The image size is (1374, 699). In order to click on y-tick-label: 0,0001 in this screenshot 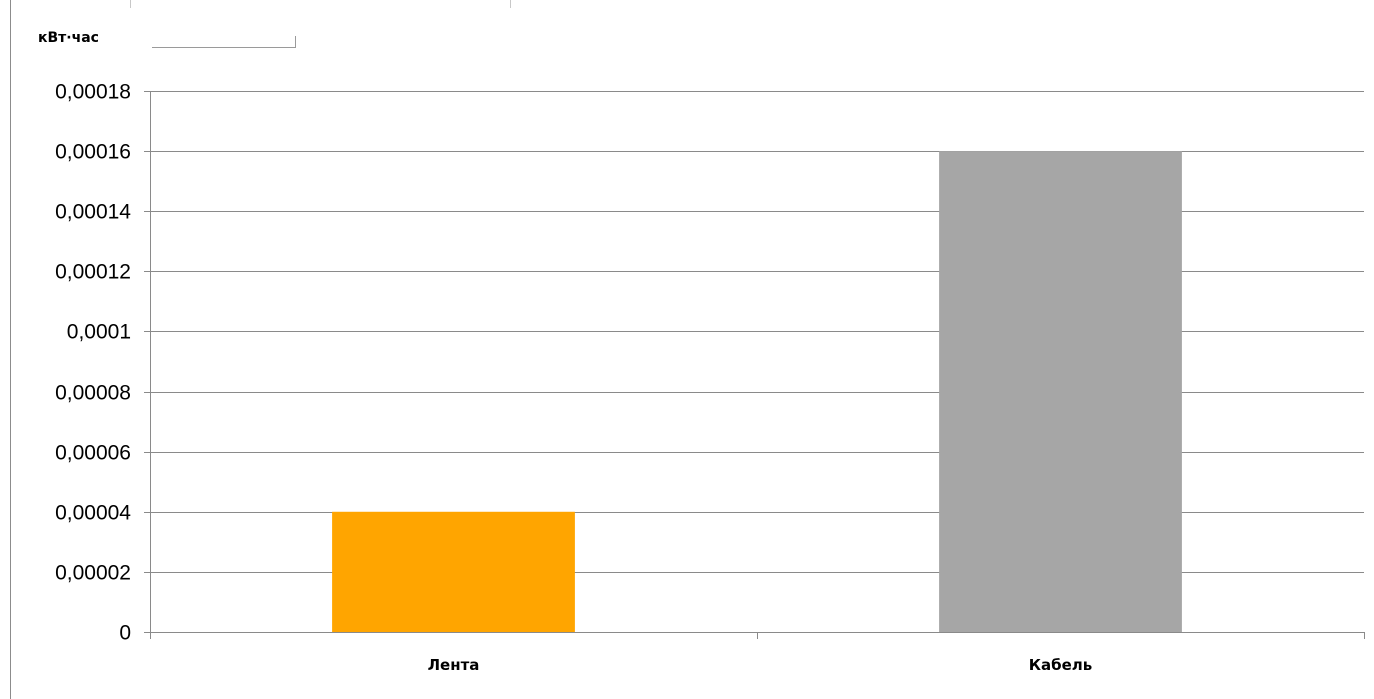, I will do `click(99, 332)`.